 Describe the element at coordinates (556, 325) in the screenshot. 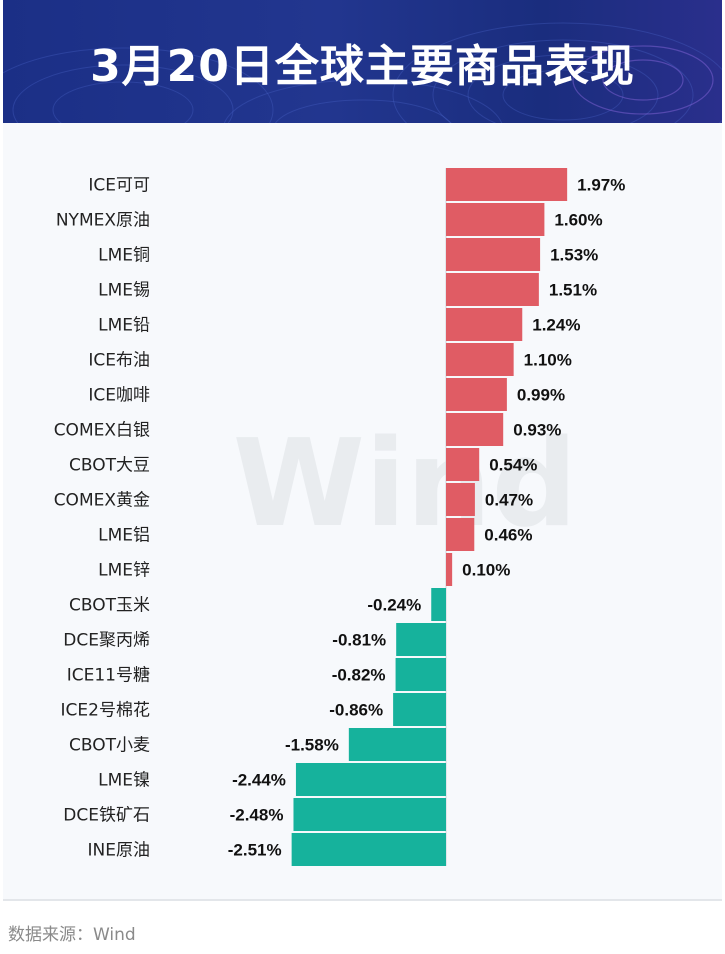

I see `value-label: 1.24%` at that location.